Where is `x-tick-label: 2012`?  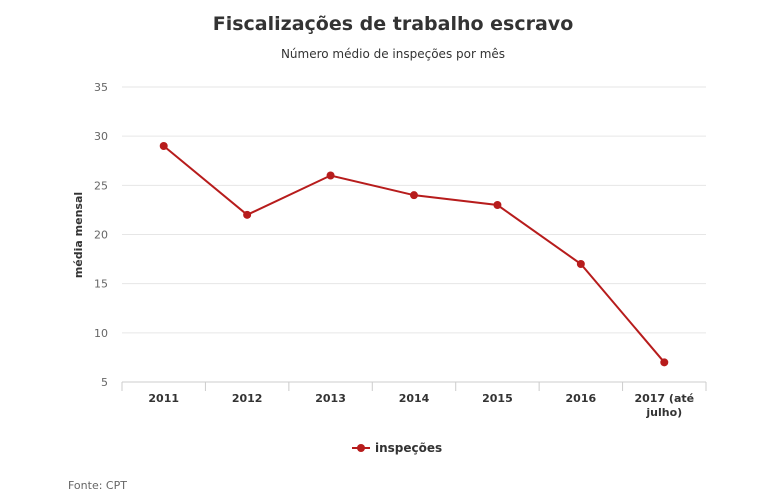
x-tick-label: 2012 is located at coordinates (247, 398).